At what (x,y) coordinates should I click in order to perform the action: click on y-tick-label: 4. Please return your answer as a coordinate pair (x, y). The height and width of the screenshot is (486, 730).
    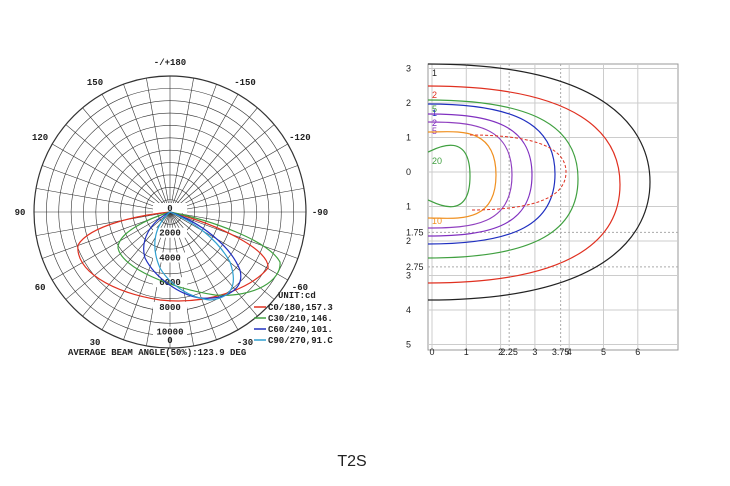
    Looking at the image, I should click on (408, 310).